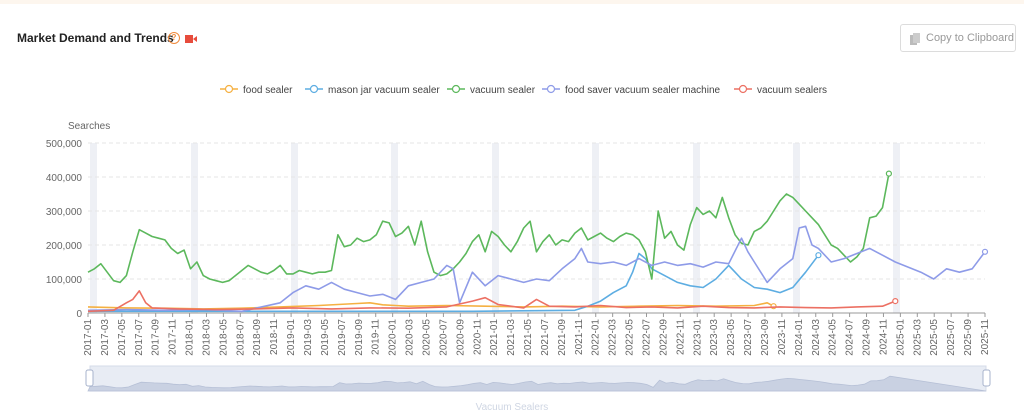 The height and width of the screenshot is (414, 1024). Describe the element at coordinates (697, 337) in the screenshot. I see `x-tick-label: 2023-01` at that location.